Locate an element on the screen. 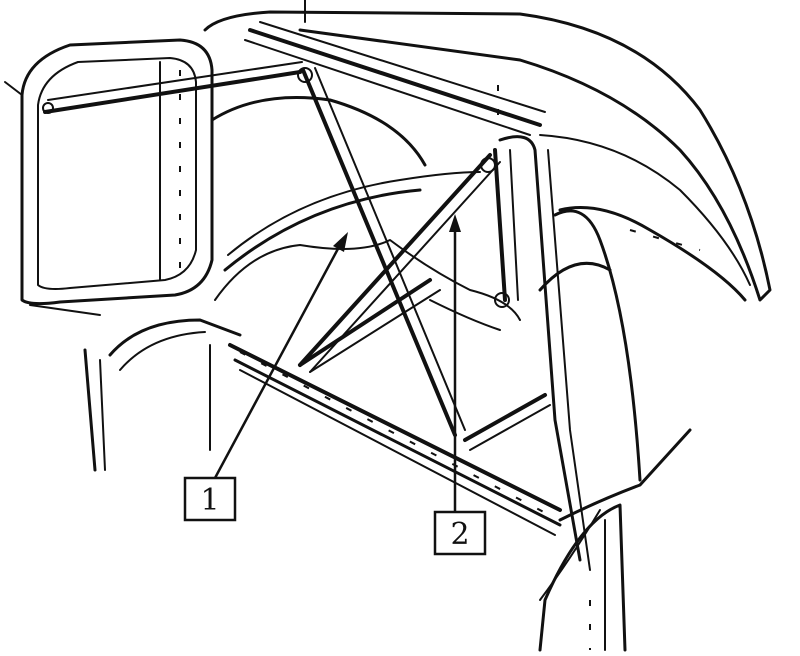 This screenshot has width=800, height=656. fabric-surface is located at coordinates (367, 285).